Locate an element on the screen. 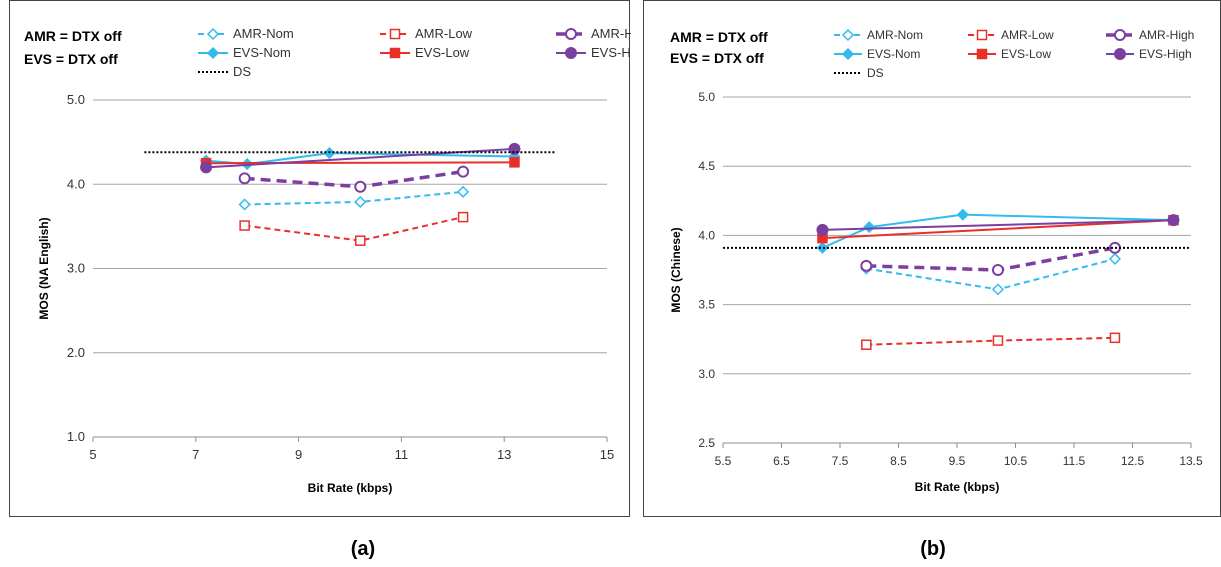 Image resolution: width=1221 pixels, height=567 pixels. caption-a: (a) is located at coordinates (363, 549).